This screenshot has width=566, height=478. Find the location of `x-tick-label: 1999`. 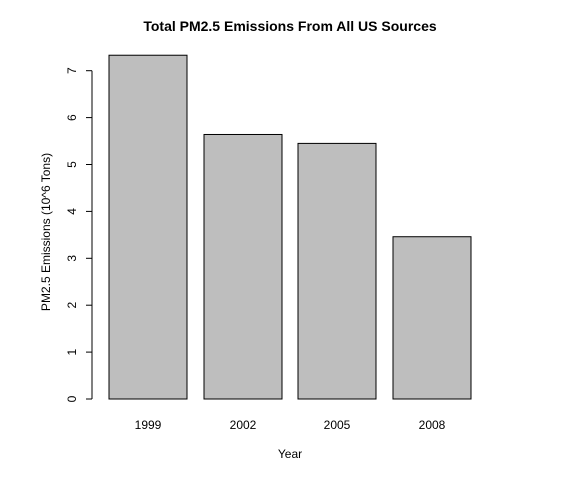

x-tick-label: 1999 is located at coordinates (148, 425).